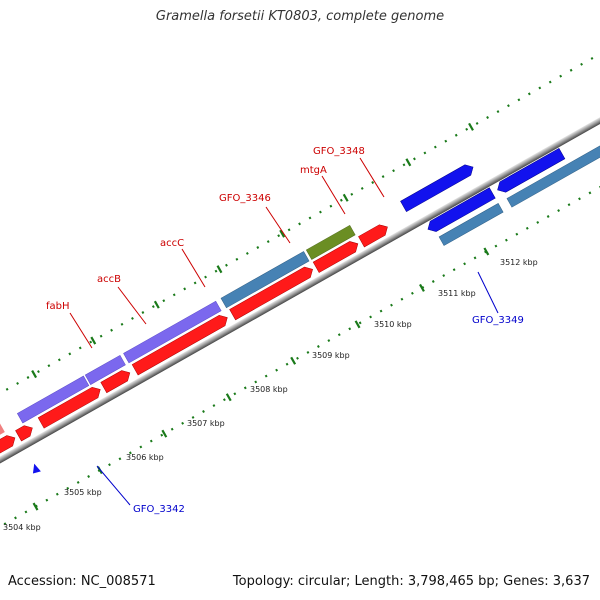 This screenshot has height=600, width=600. Describe the element at coordinates (519, 262) in the screenshot. I see `tick-label: 3512 kbp` at that location.